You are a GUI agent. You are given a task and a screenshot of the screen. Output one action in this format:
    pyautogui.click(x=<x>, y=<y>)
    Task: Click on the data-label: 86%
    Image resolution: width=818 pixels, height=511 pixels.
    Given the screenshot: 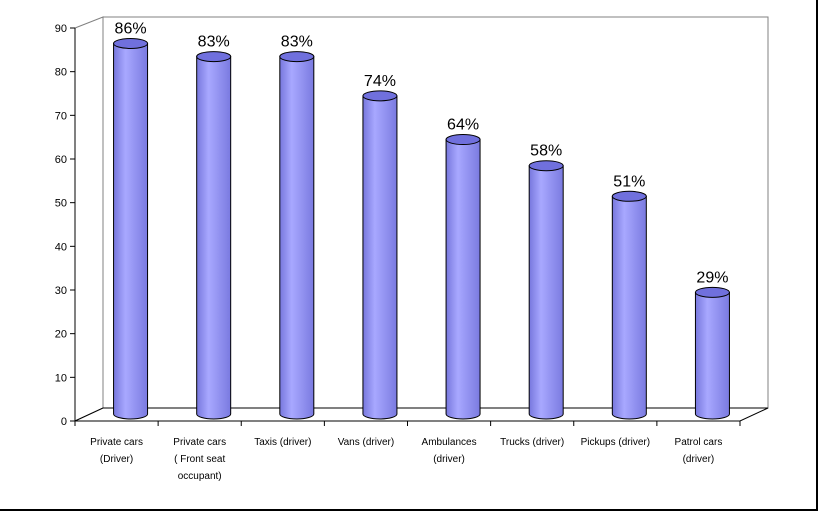 What is the action you would take?
    pyautogui.click(x=131, y=28)
    